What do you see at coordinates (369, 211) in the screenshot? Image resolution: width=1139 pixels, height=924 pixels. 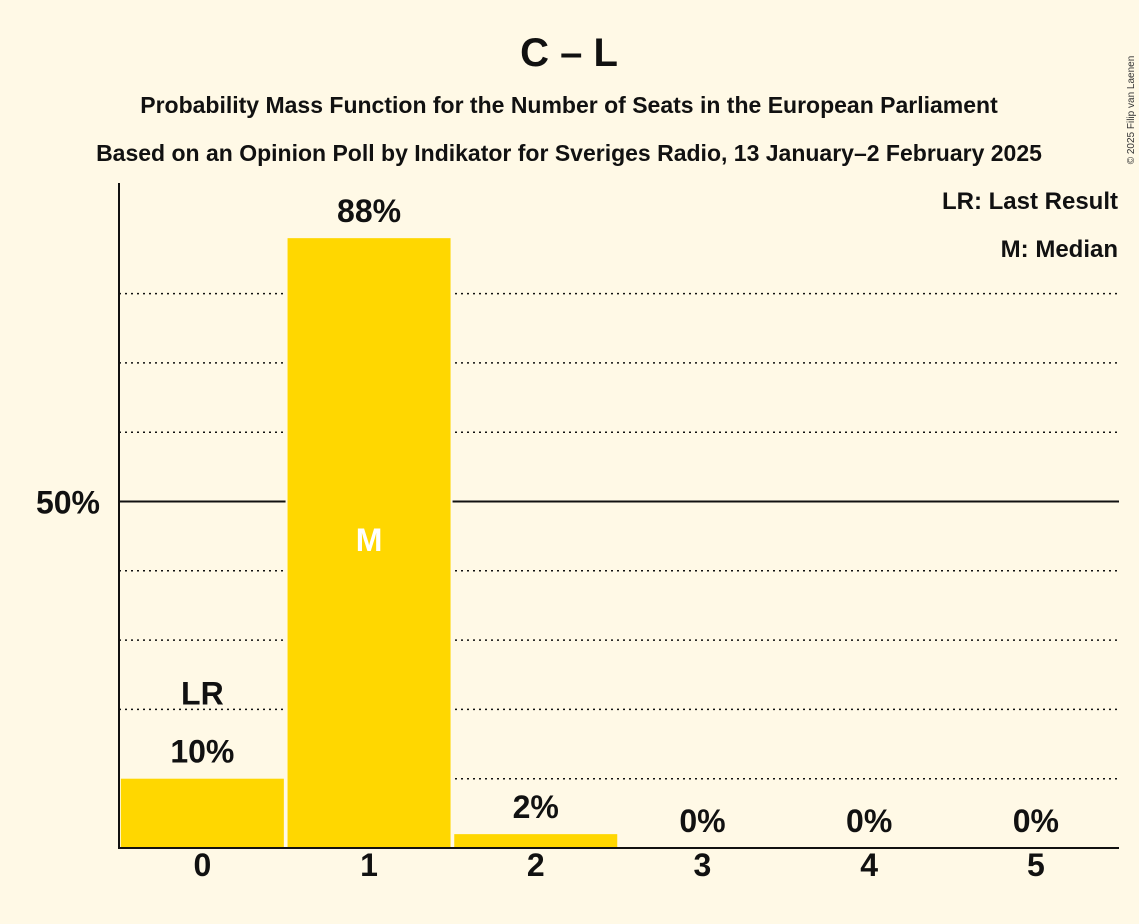 I see `value-label-1: 88%` at bounding box center [369, 211].